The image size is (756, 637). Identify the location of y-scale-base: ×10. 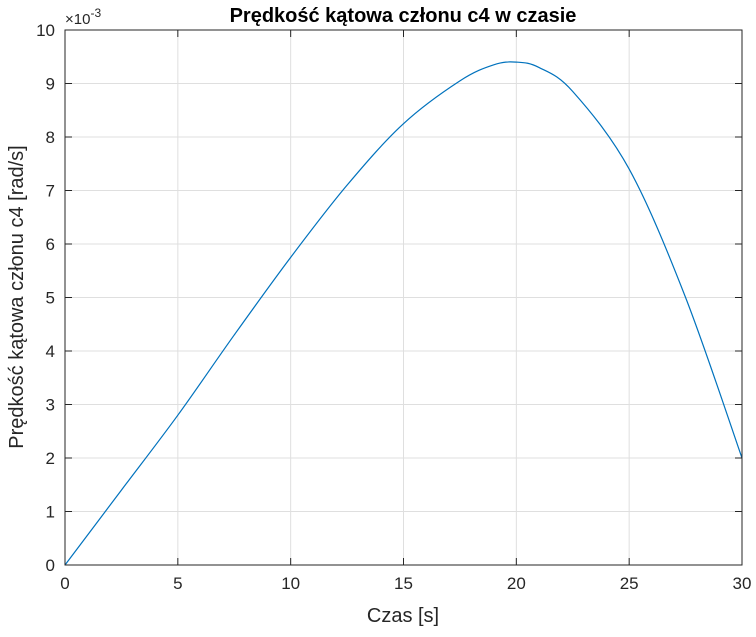
(77, 19).